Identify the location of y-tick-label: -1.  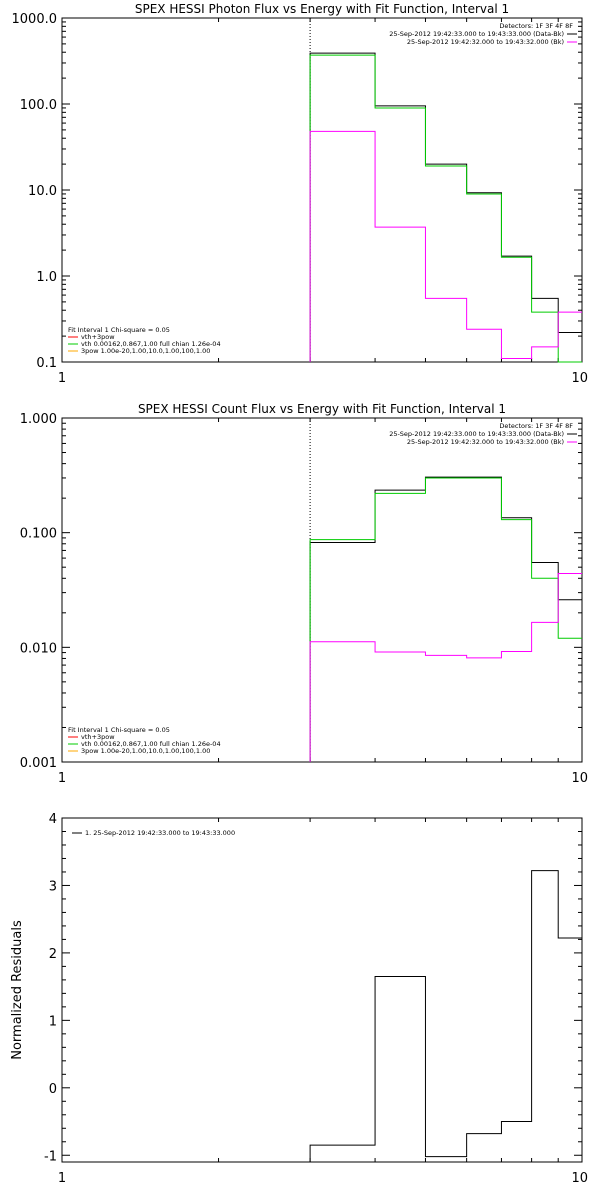
(50, 1156).